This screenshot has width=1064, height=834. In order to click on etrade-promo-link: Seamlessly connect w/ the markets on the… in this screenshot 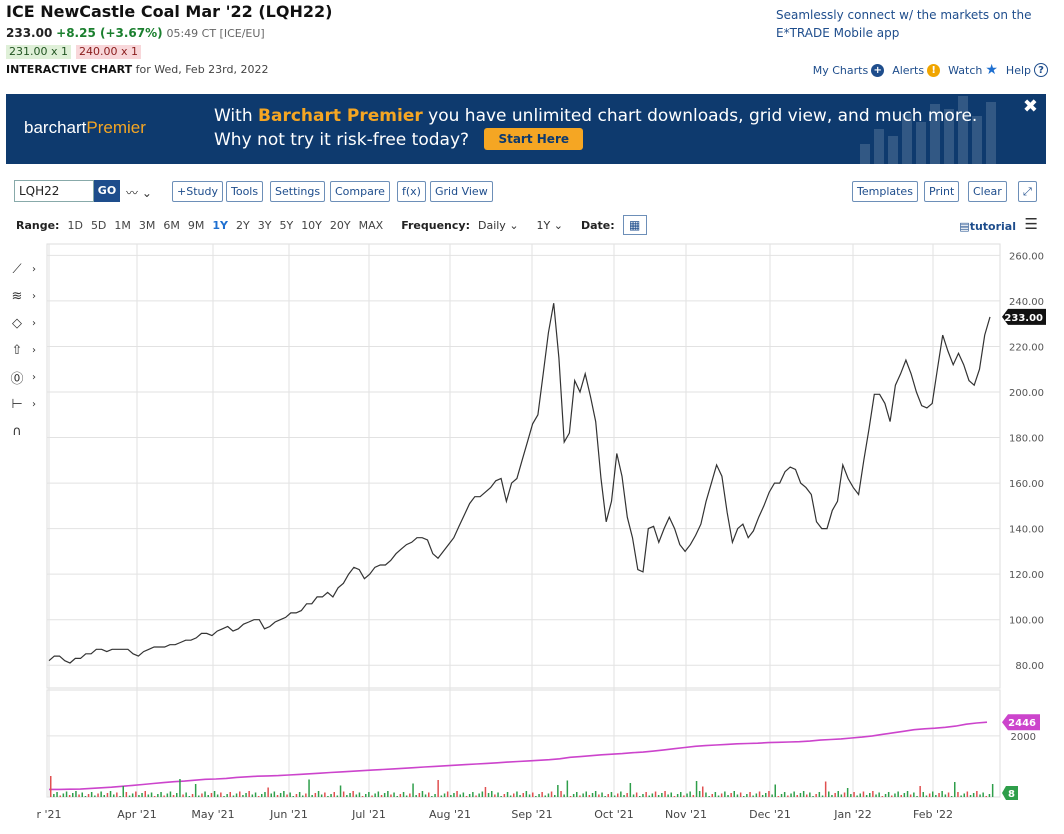, I will do `click(904, 24)`.